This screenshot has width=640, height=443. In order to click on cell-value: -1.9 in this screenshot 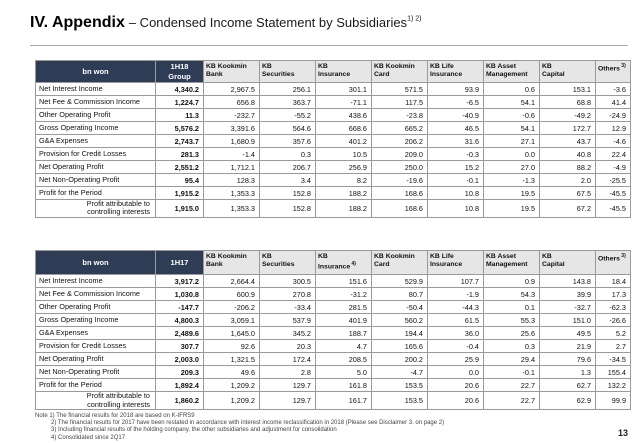, I will do `click(455, 294)`.